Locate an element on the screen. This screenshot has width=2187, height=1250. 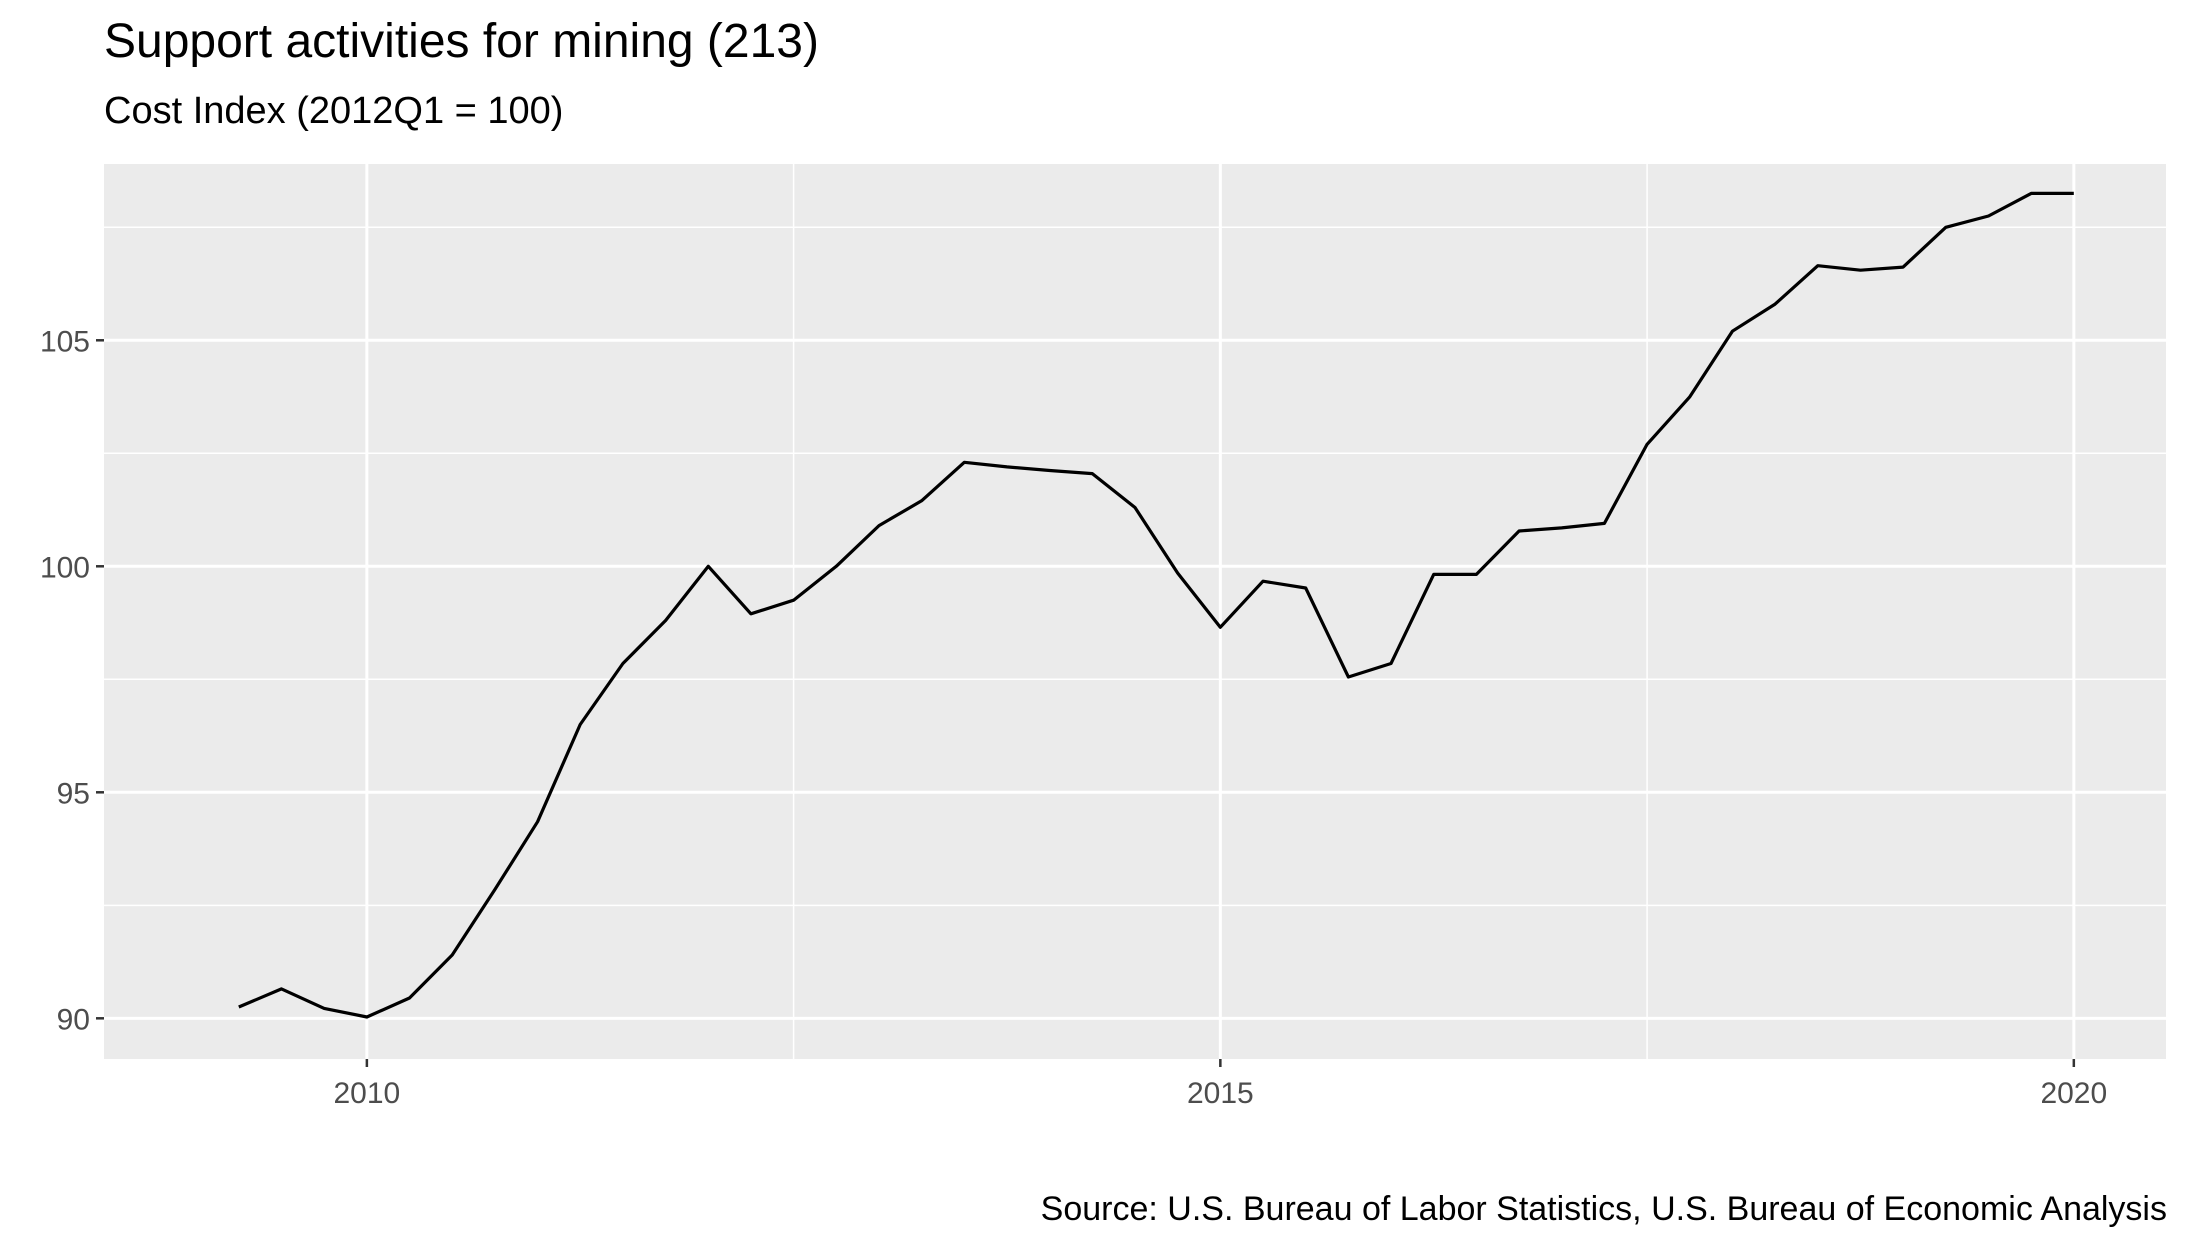
y-tick-label: 90 is located at coordinates (73, 1019).